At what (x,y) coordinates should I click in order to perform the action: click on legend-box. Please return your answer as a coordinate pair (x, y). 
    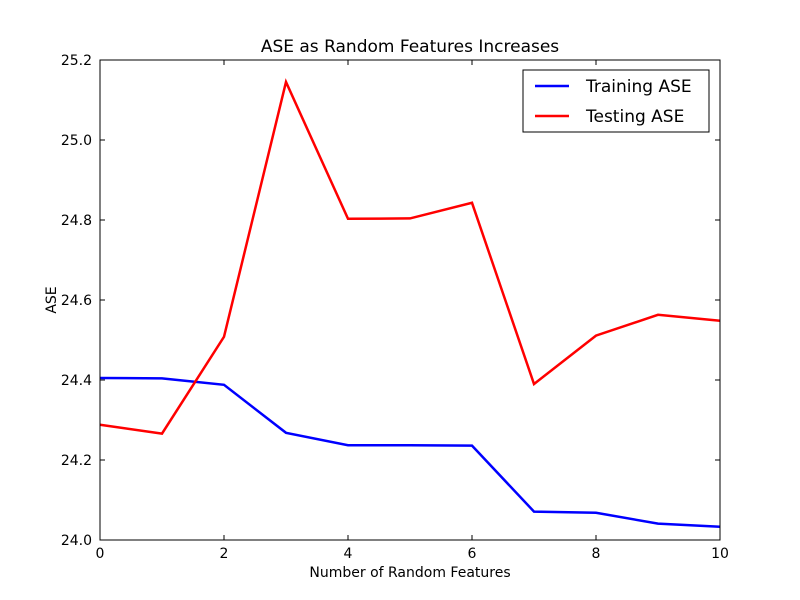
    Looking at the image, I should click on (616, 101).